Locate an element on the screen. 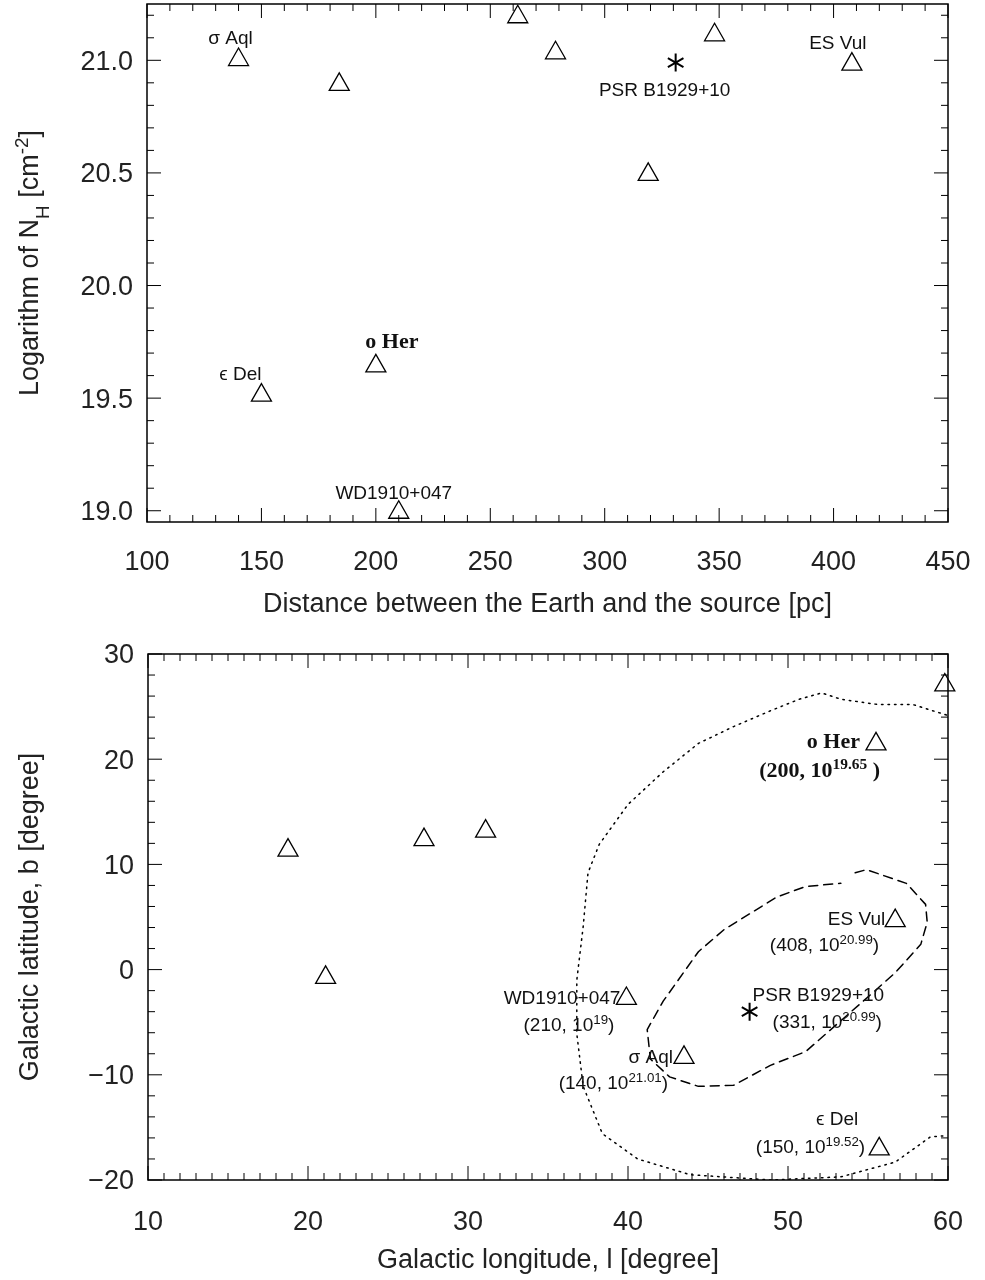 Image resolution: width=985 pixels, height=1280 pixels. annotation: ES Vul (408, 10$^{20.99}$) is located at coordinates (827, 932).